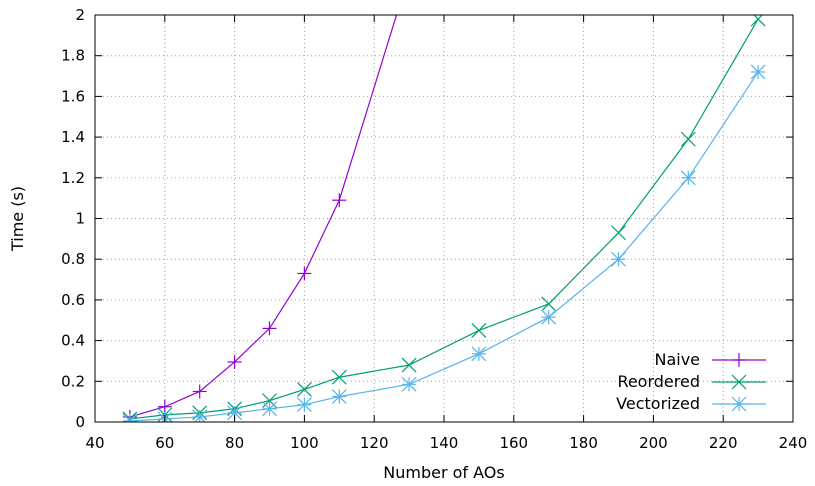 This screenshot has height=486, width=815. I want to click on legend-label: Vectorized, so click(658, 403).